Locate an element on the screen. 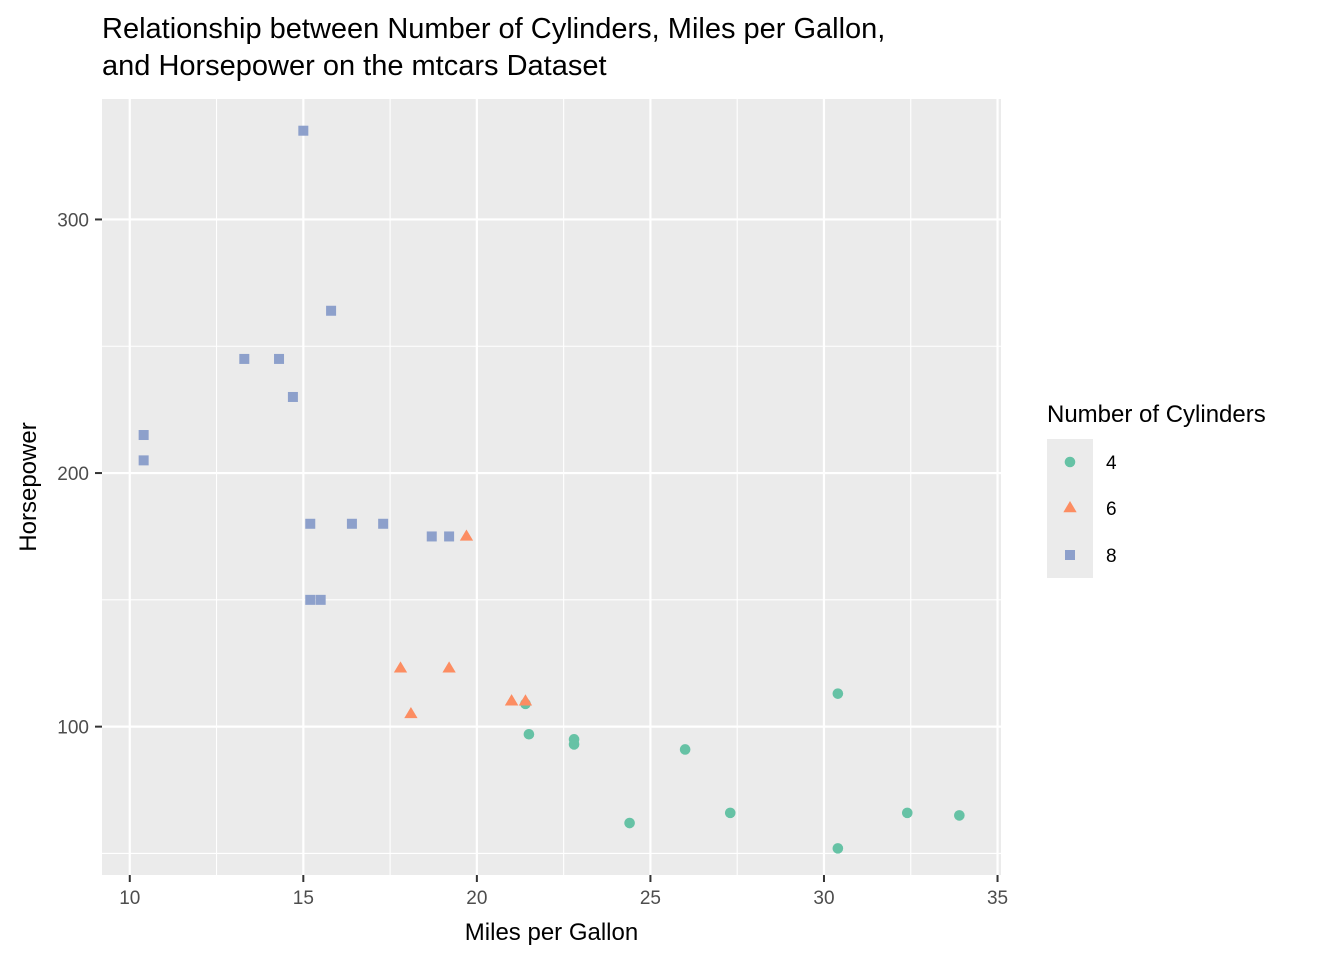 The image size is (1344, 960). legend: Number of Cylinders 4 6 8 is located at coordinates (1156, 489).